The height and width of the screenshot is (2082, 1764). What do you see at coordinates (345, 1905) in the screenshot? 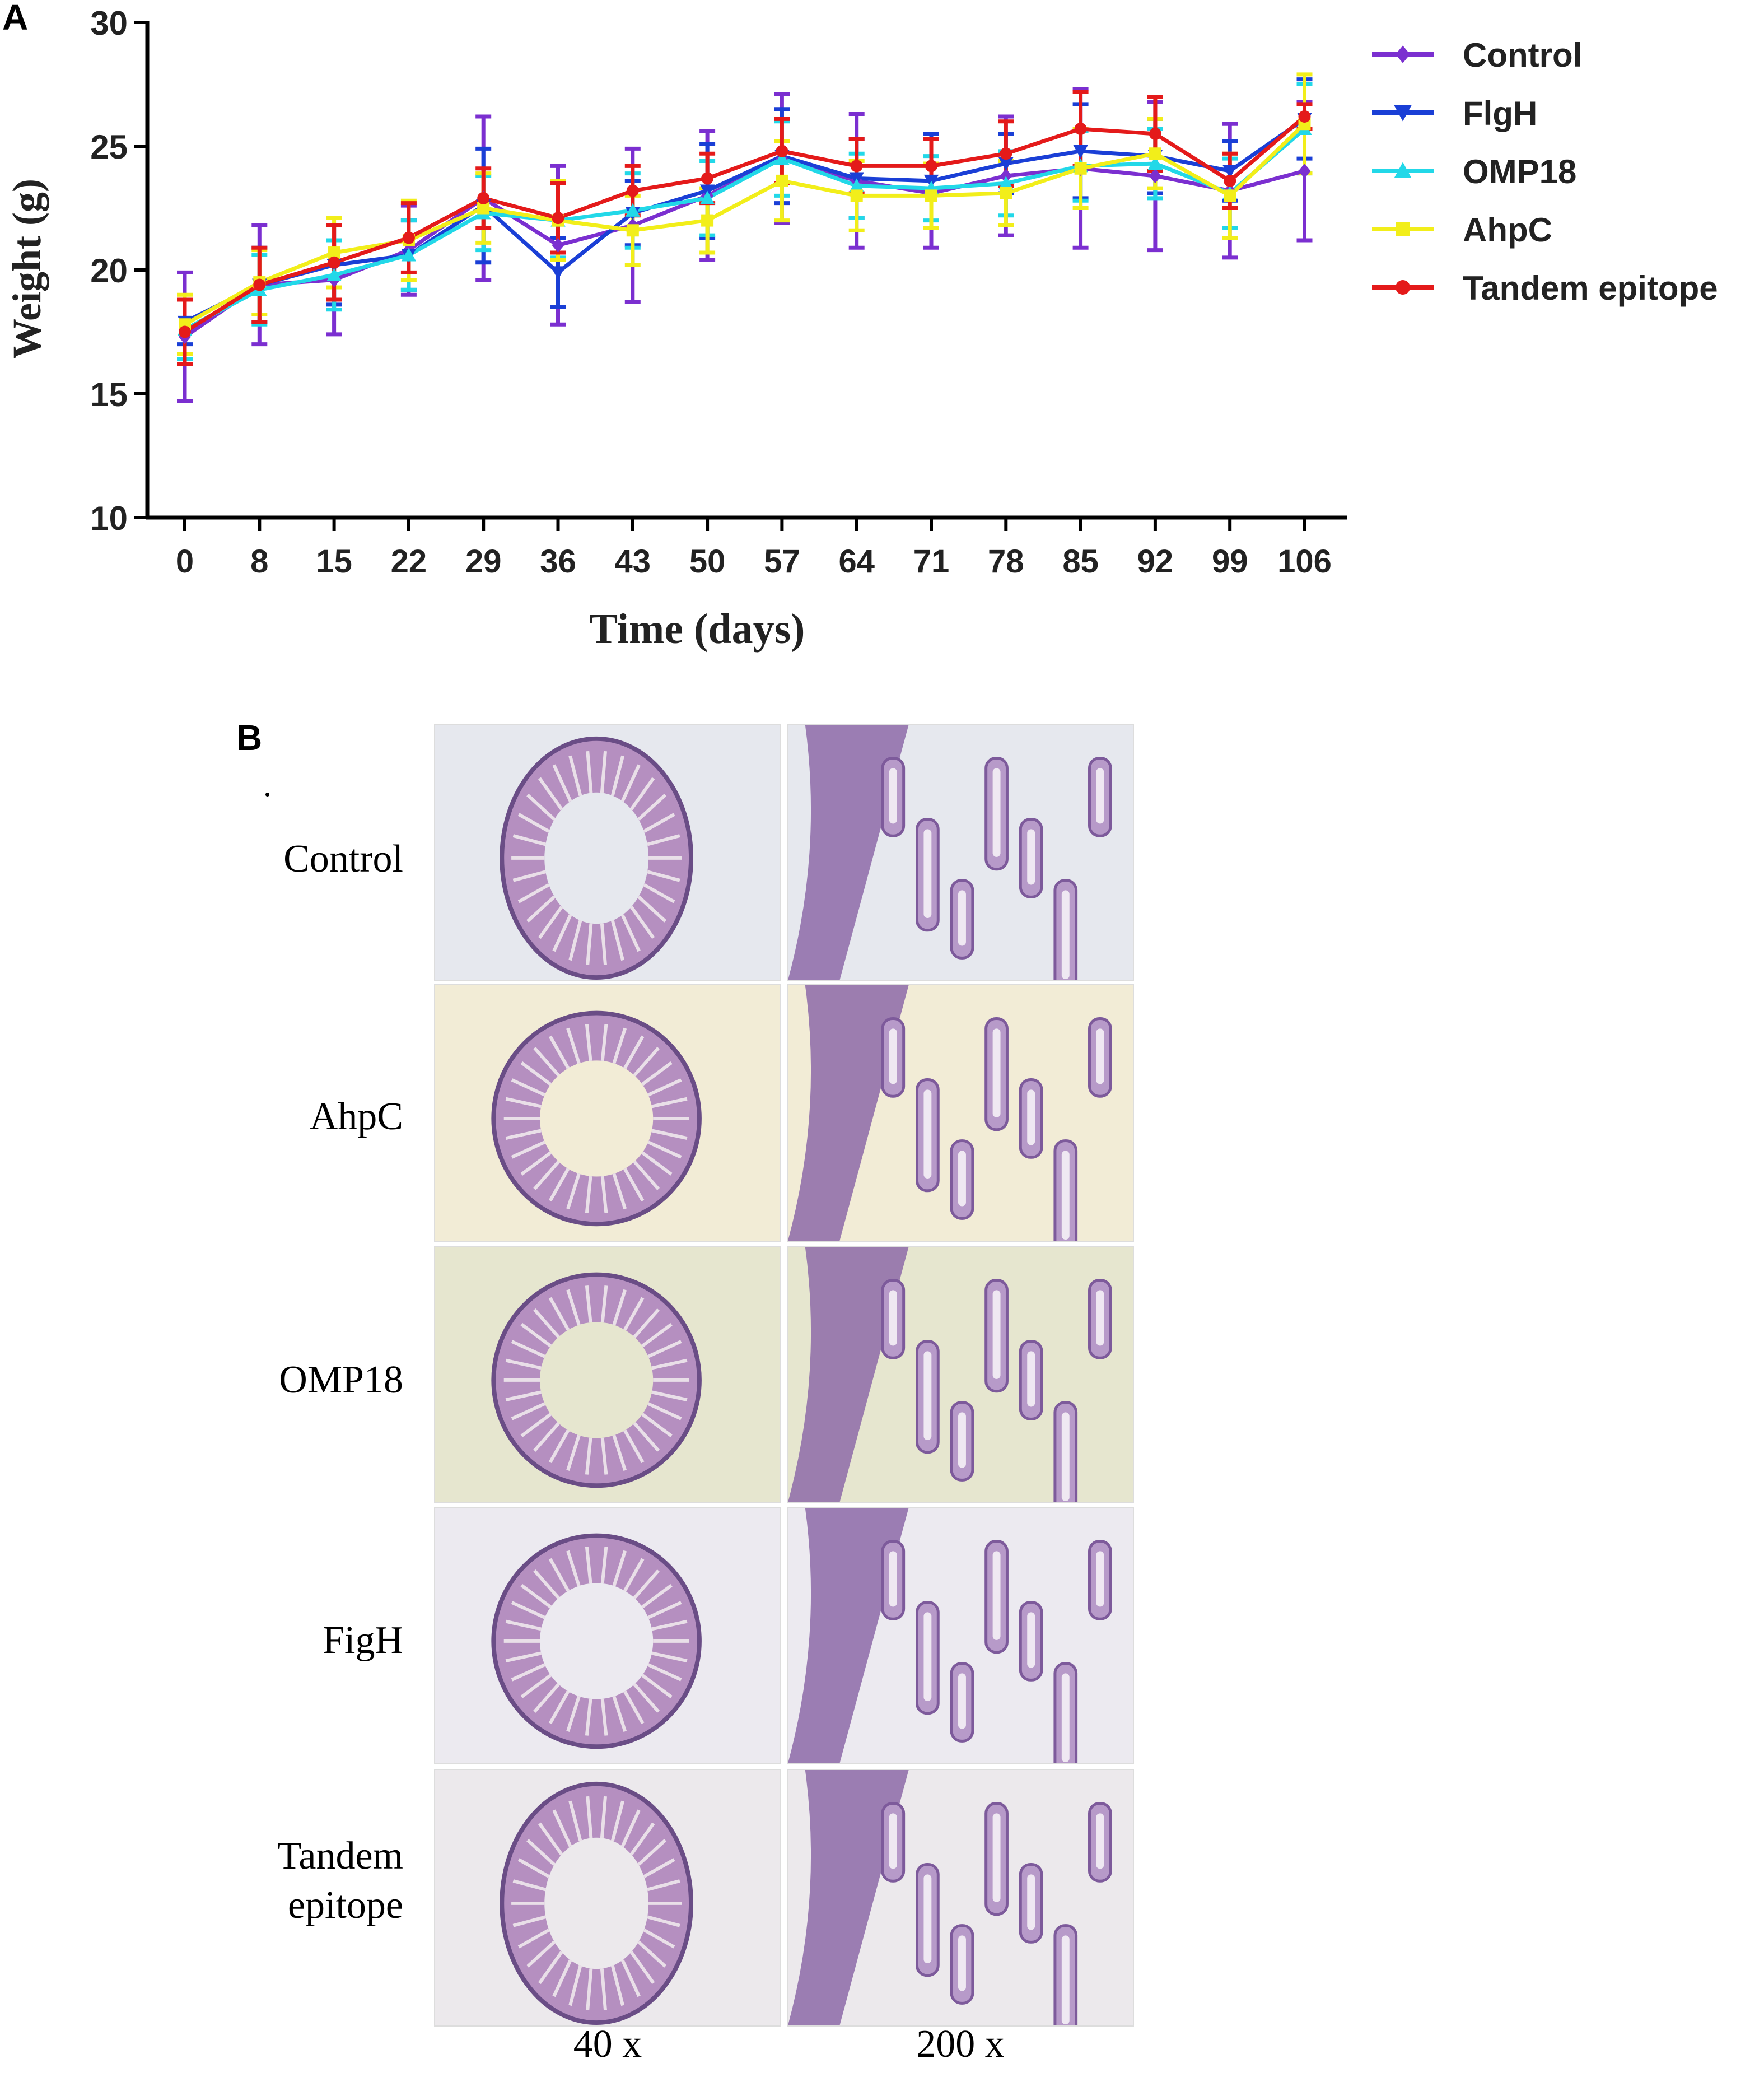
I see `histology-row-label-line: epitope` at bounding box center [345, 1905].